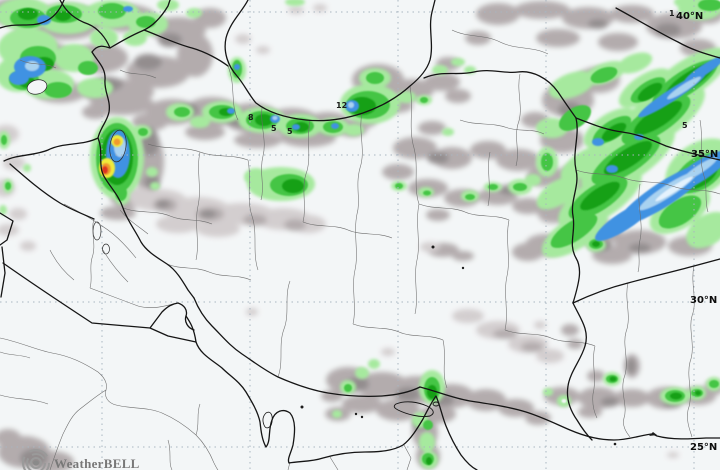 This screenshot has height=470, width=720. I want to click on persian-gulf-south-coast, so click(331, 392).